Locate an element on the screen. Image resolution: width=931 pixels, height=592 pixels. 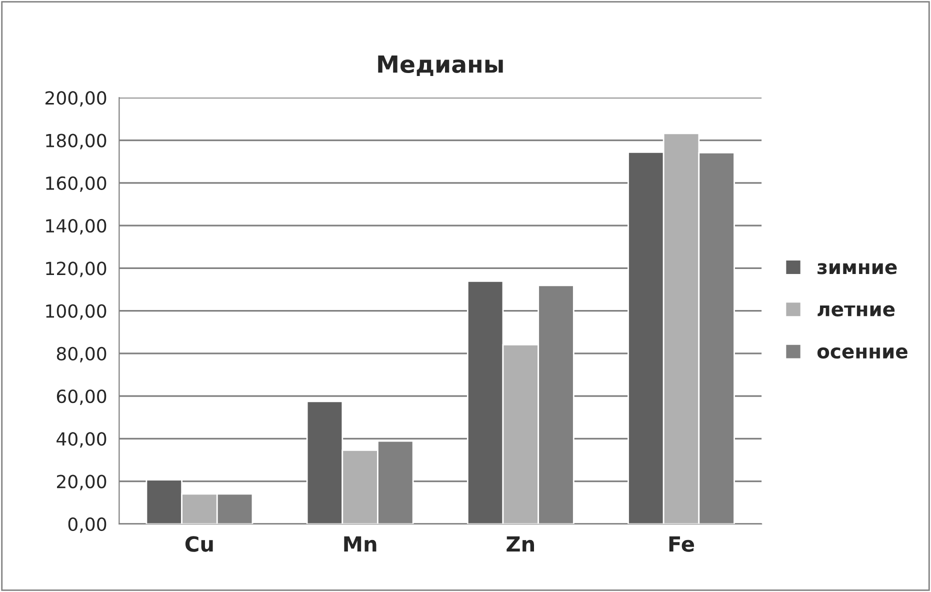
legend-label: осенние is located at coordinates (862, 353).